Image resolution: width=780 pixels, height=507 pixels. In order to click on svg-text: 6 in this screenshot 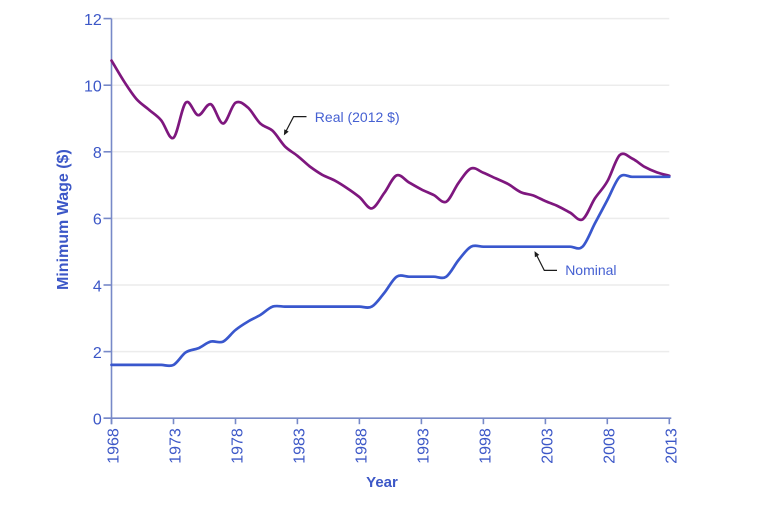, I will do `click(97, 220)`.